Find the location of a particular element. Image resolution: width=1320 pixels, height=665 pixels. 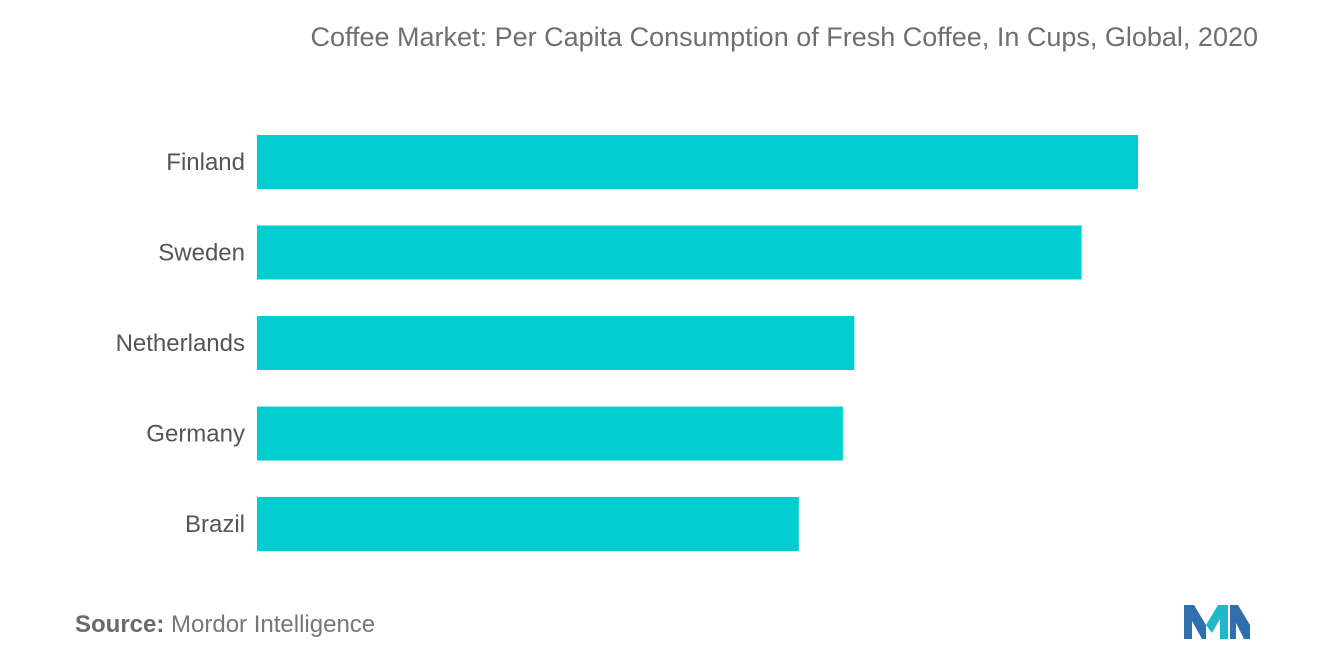

category-label-sweden: Sweden is located at coordinates (201, 253).